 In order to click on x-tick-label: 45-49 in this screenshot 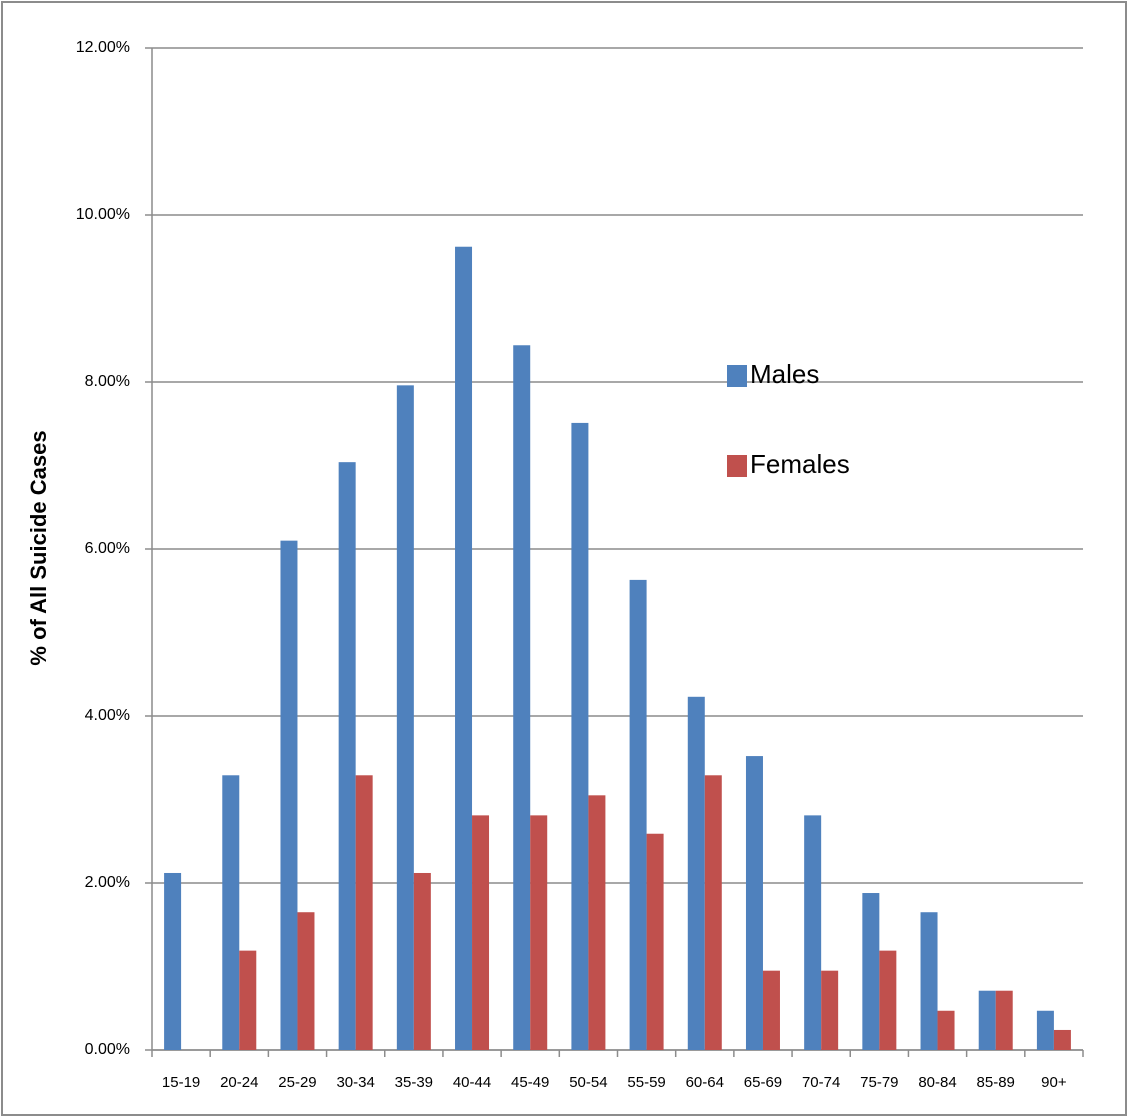, I will do `click(530, 1082)`.